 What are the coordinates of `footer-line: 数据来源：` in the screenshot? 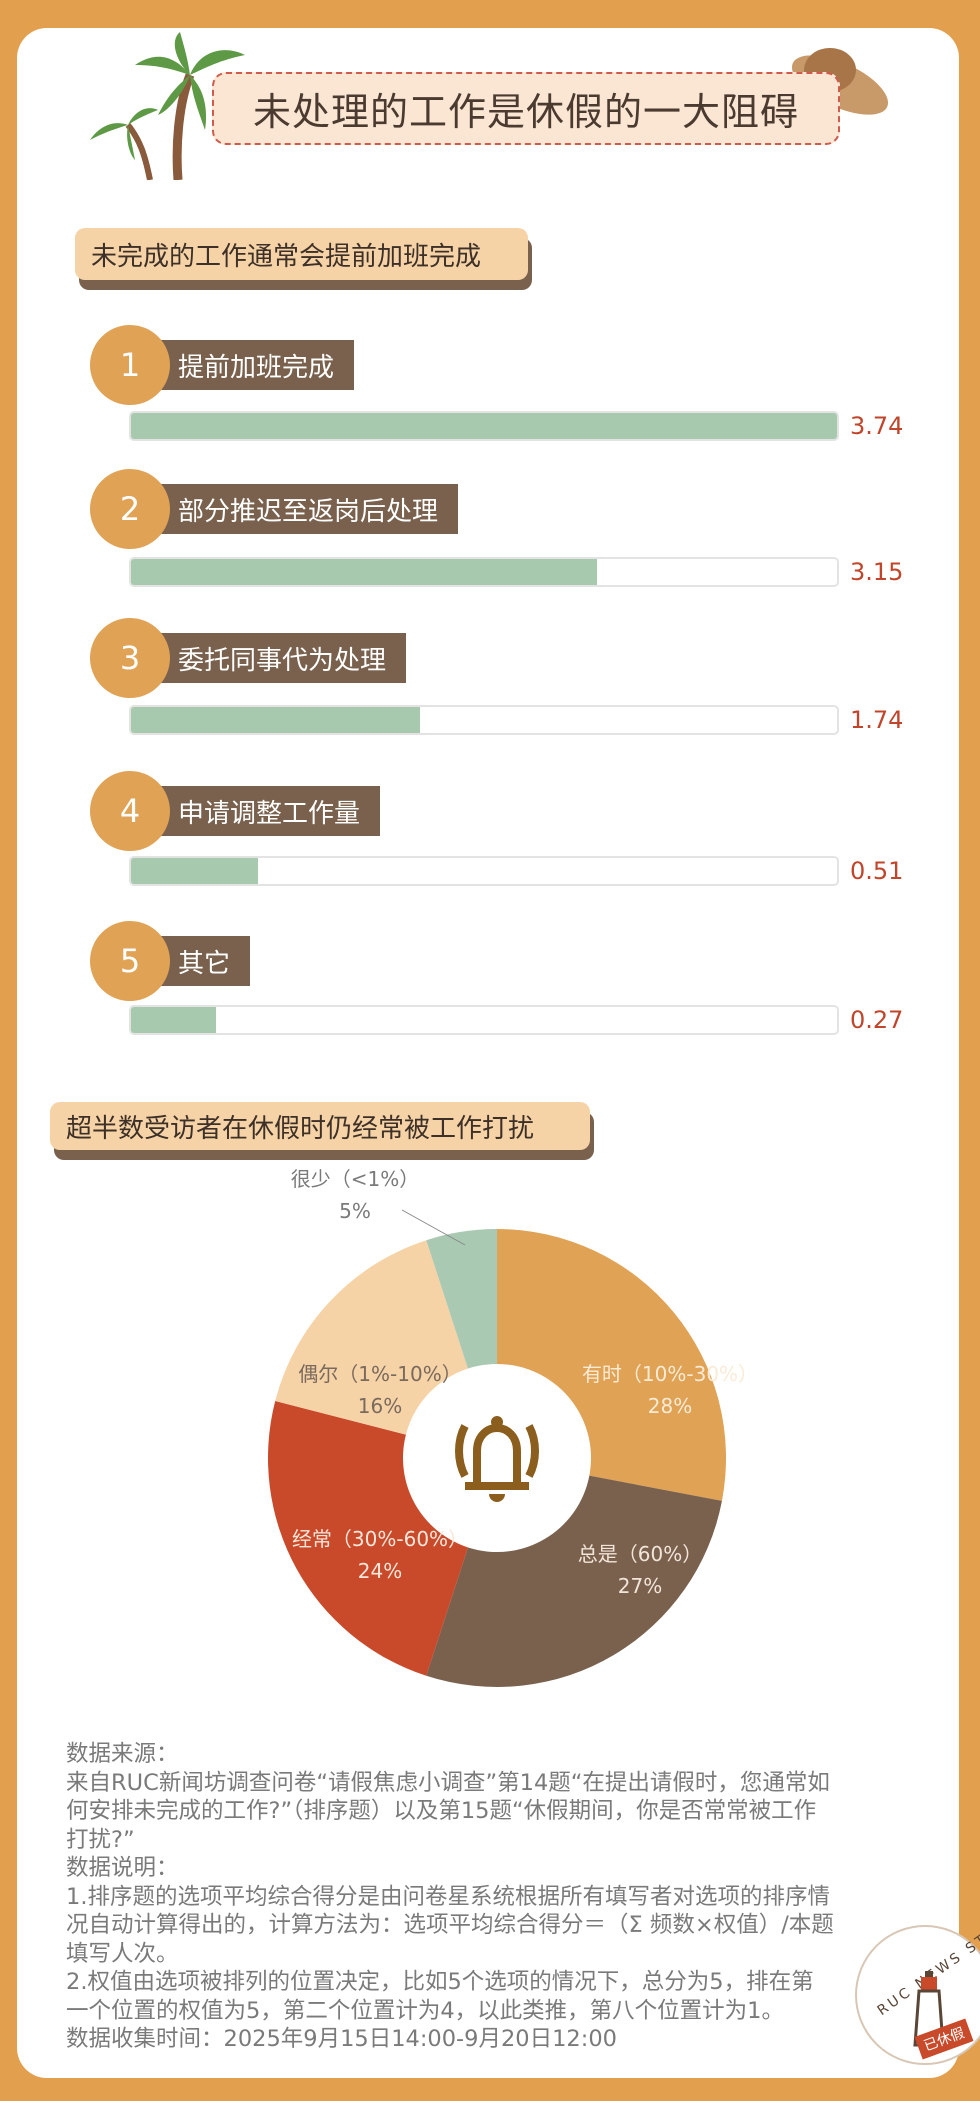 It's located at (122, 1754).